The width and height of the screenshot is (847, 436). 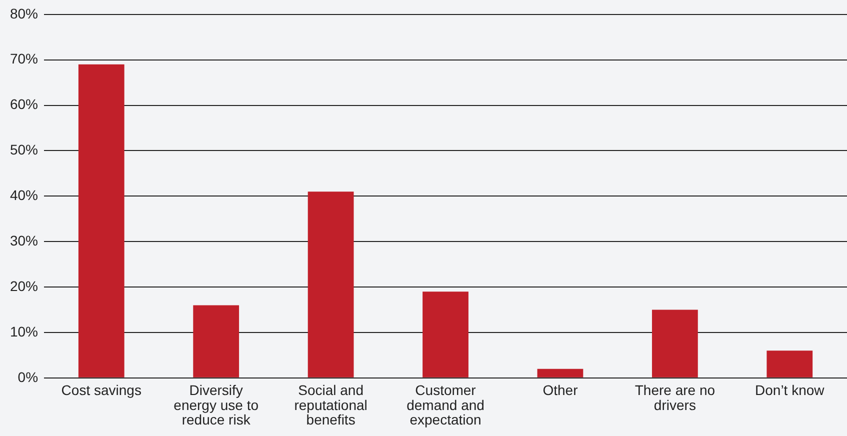 I want to click on y-tick-label: 10%, so click(x=24, y=331).